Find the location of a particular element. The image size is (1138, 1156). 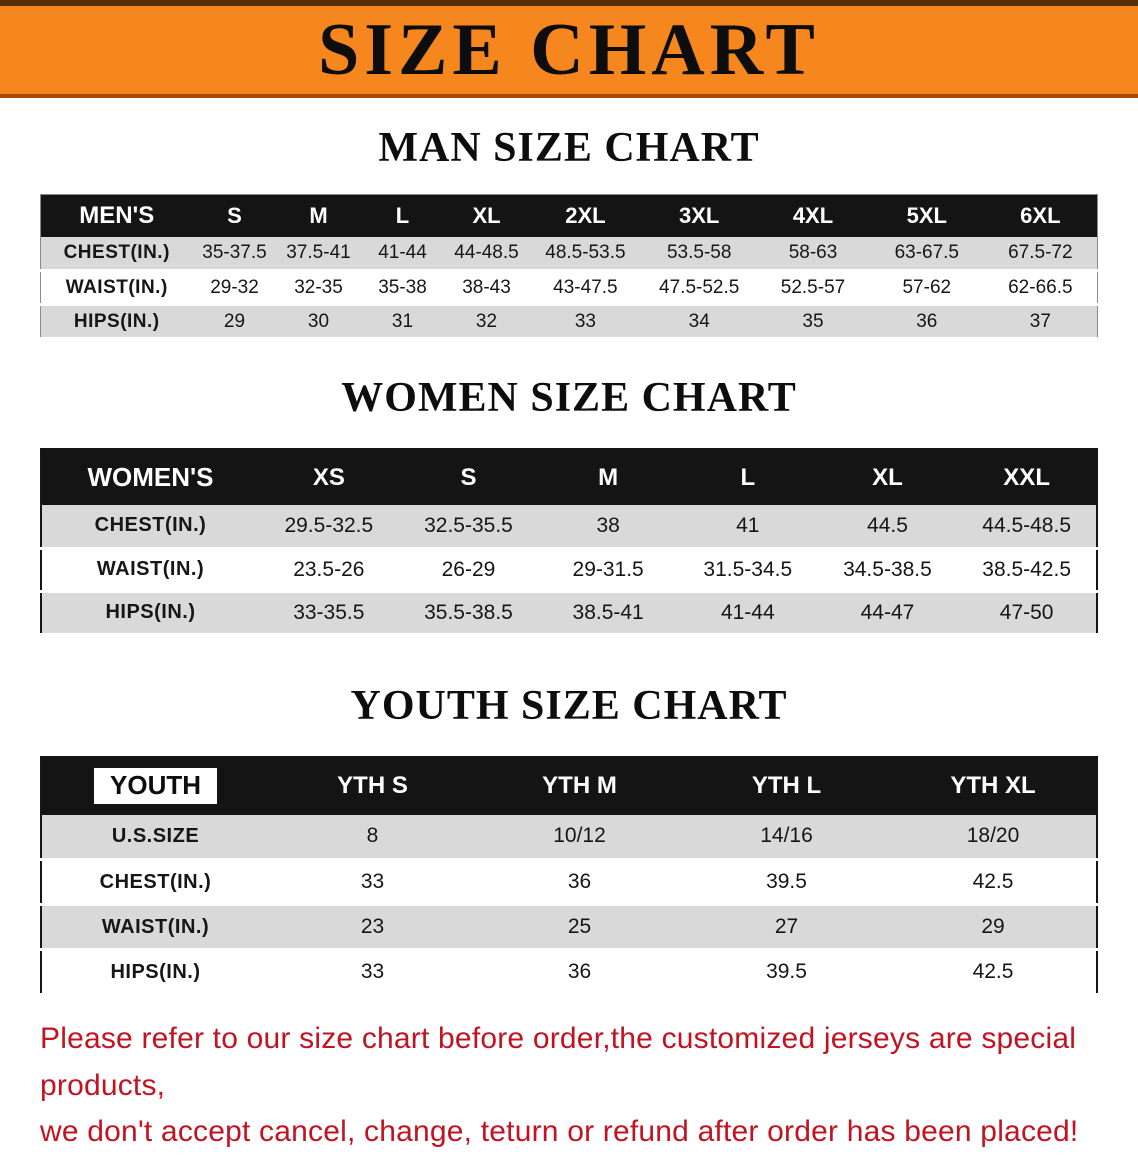

size-value: 34 is located at coordinates (699, 322).